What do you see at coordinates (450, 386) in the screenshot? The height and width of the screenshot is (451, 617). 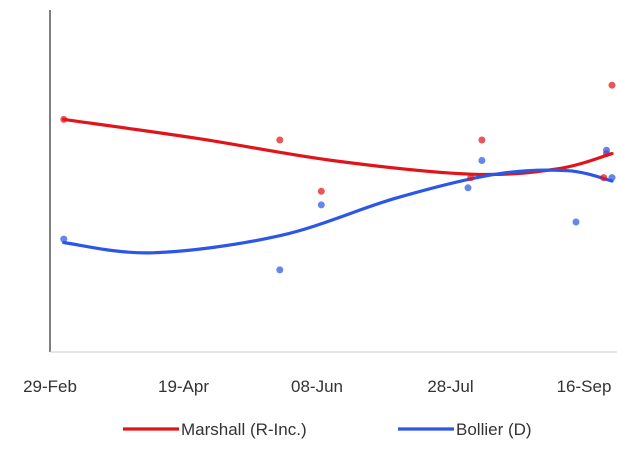 I see `x-tick-label: 28-Jul` at bounding box center [450, 386].